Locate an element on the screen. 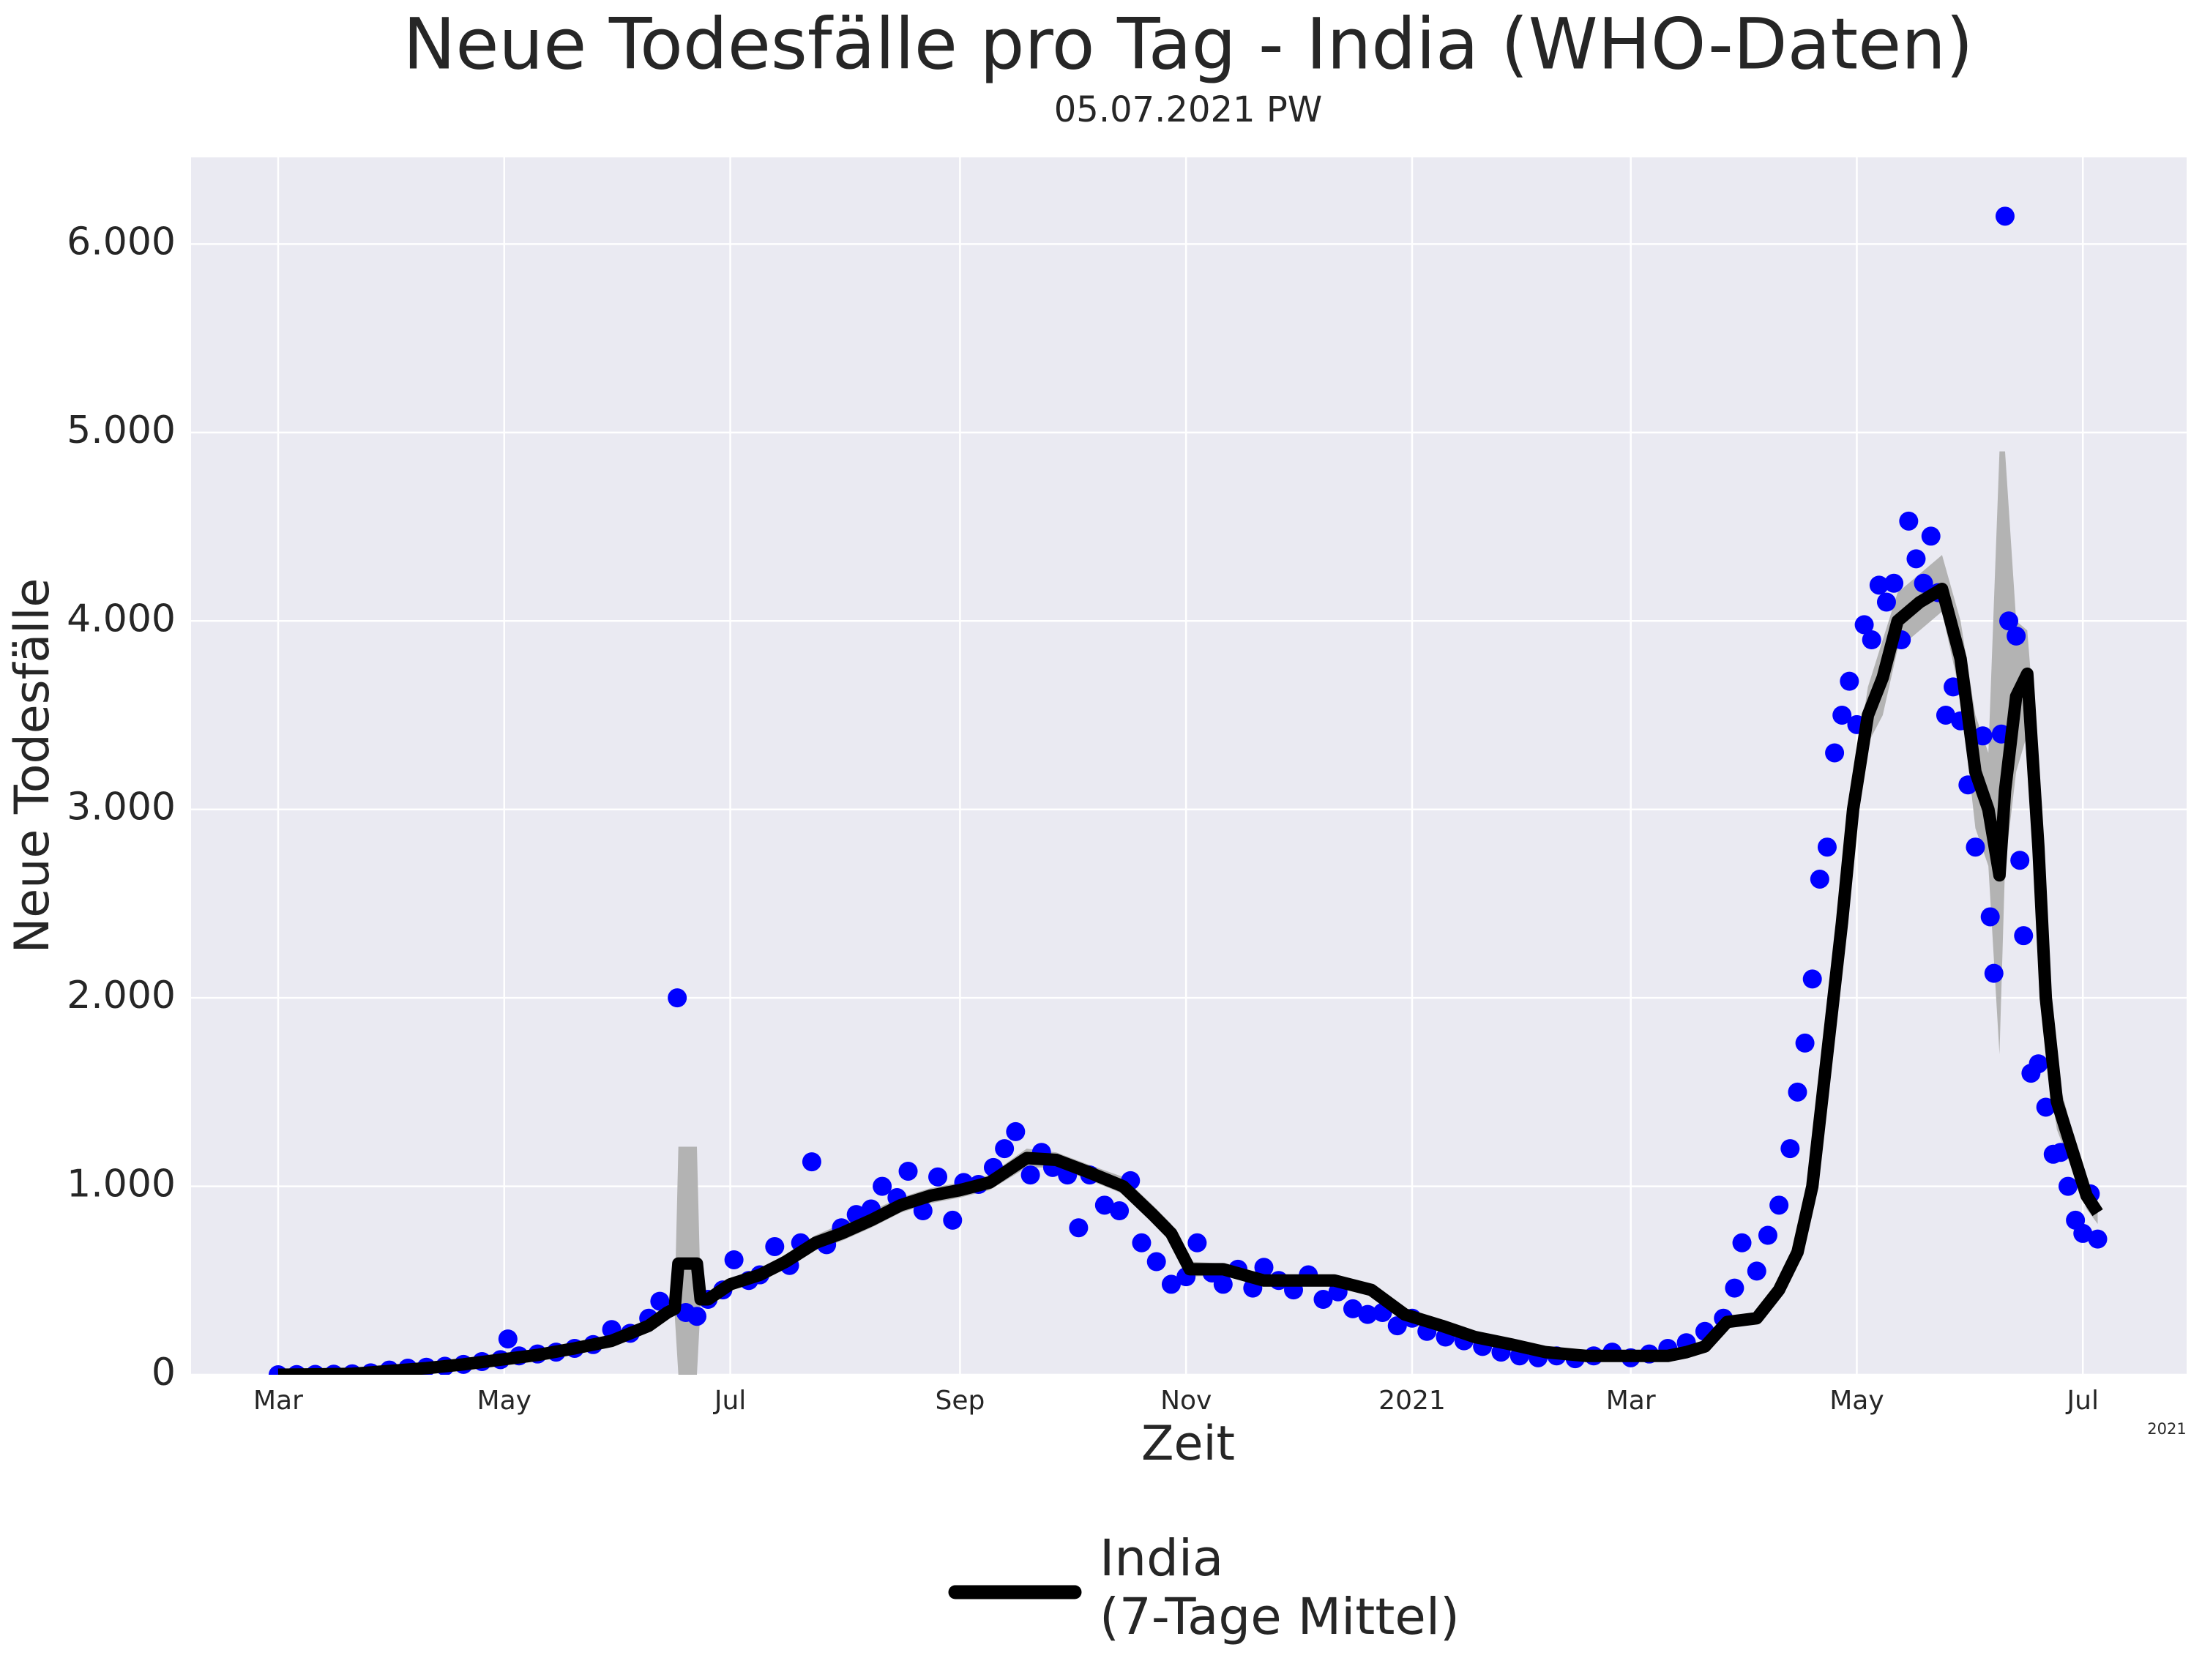 Image resolution: width=2202 pixels, height=1680 pixels. legend-label: India (7-Tage Mittel) is located at coordinates (1280, 1587).